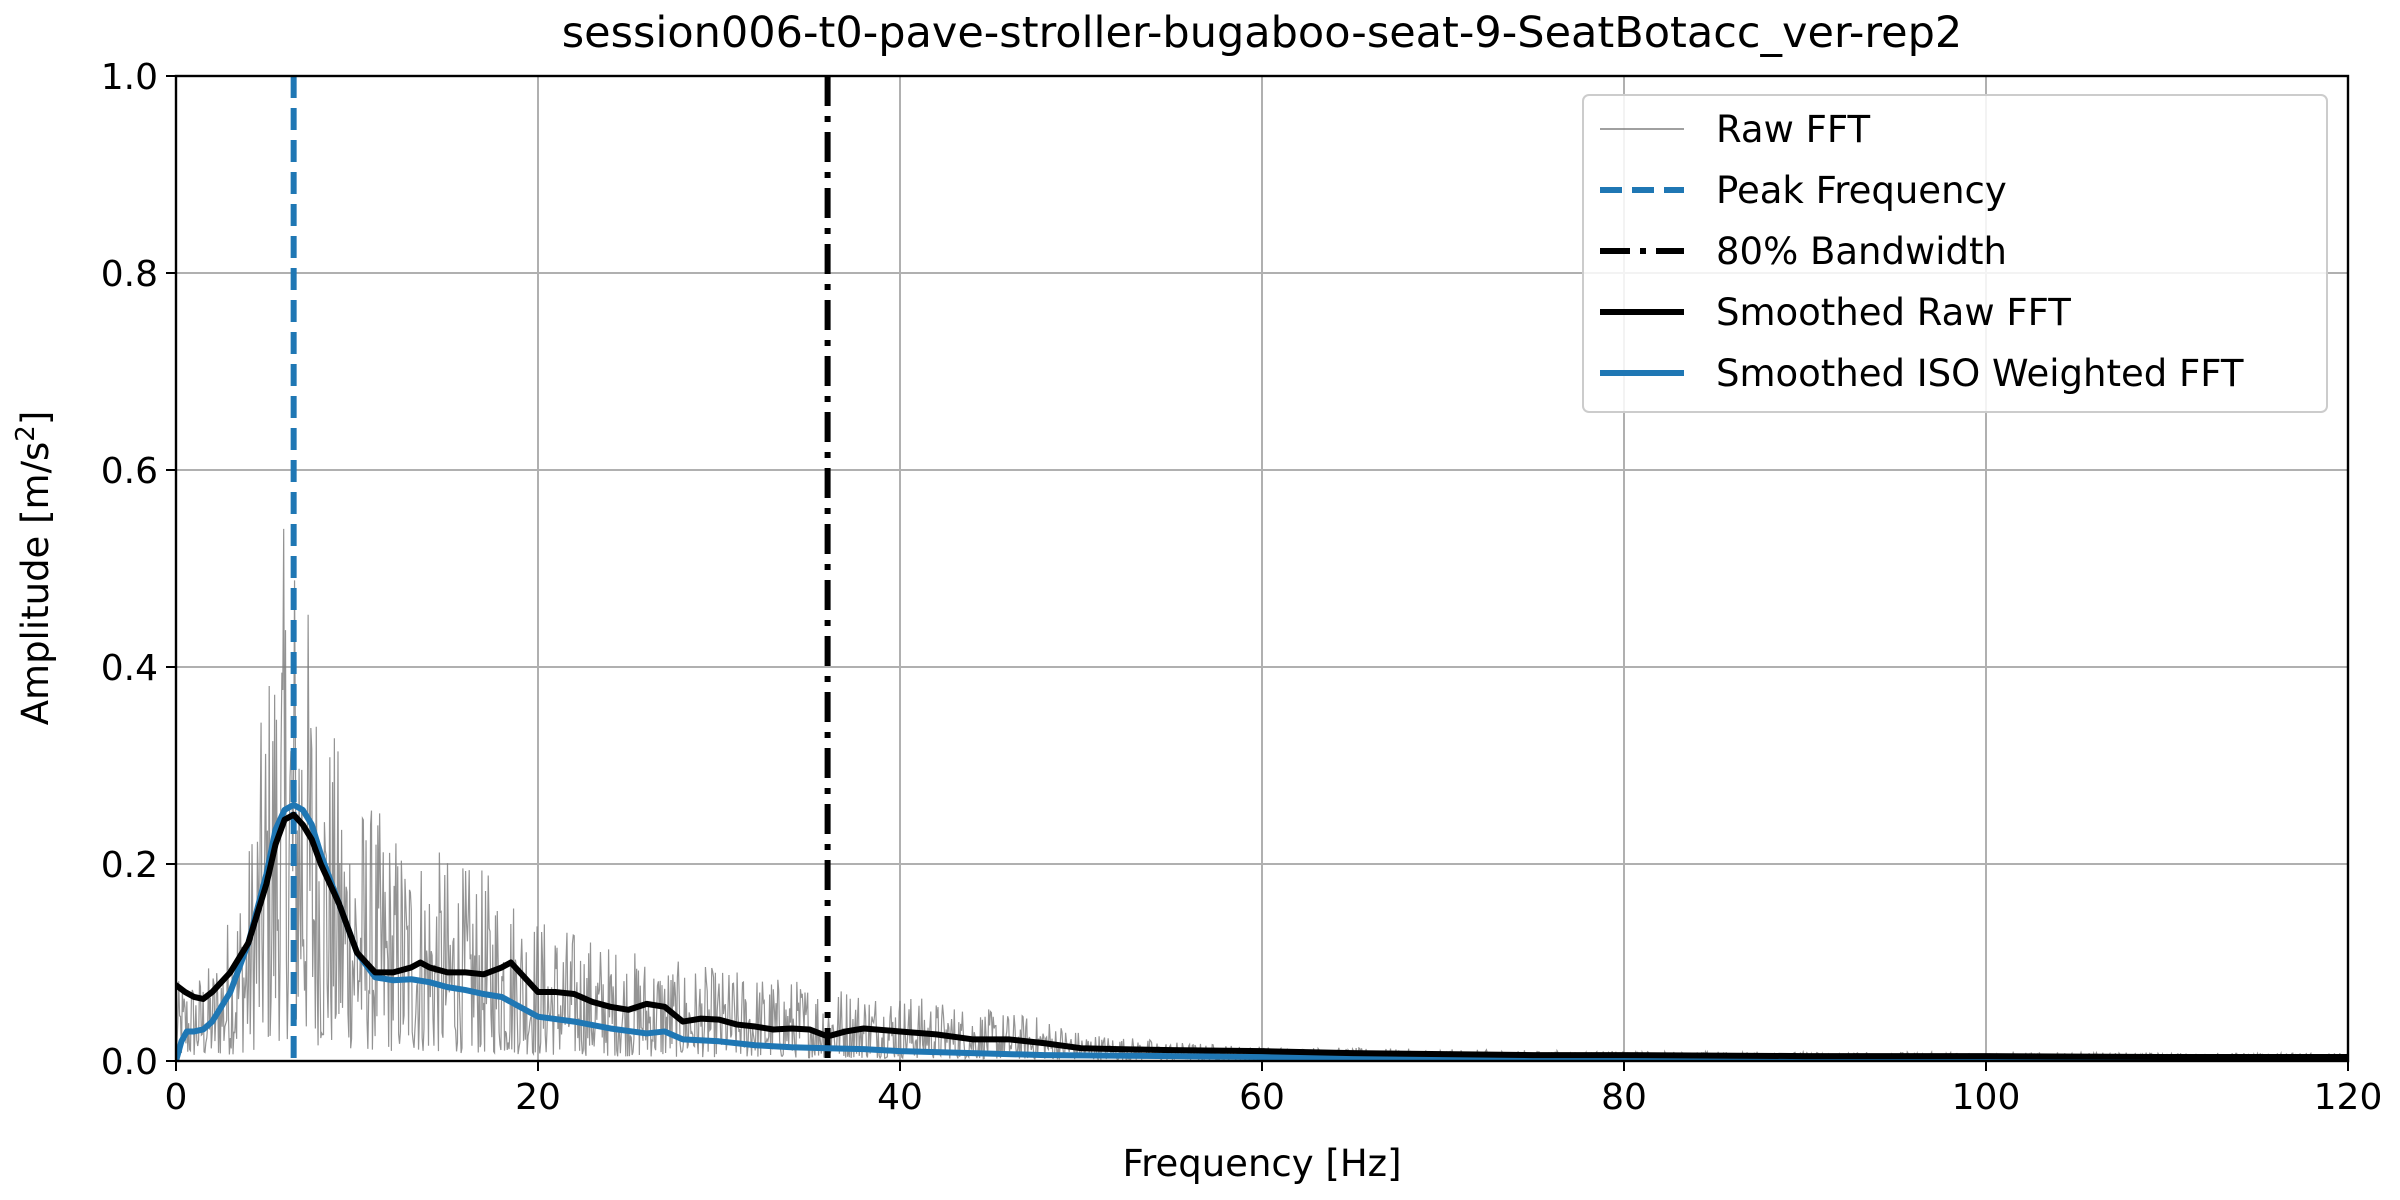  I want to click on x-tick-label-20: 20, so click(538, 1097).